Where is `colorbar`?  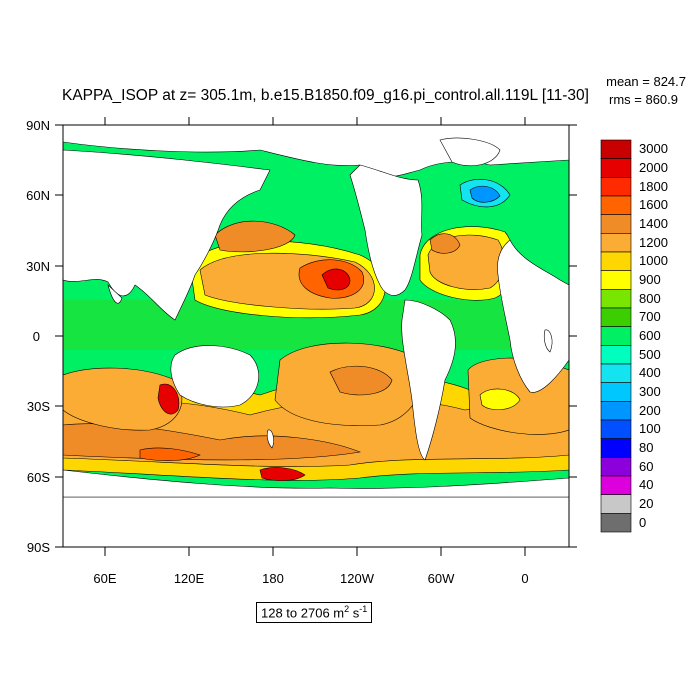 colorbar is located at coordinates (616, 336).